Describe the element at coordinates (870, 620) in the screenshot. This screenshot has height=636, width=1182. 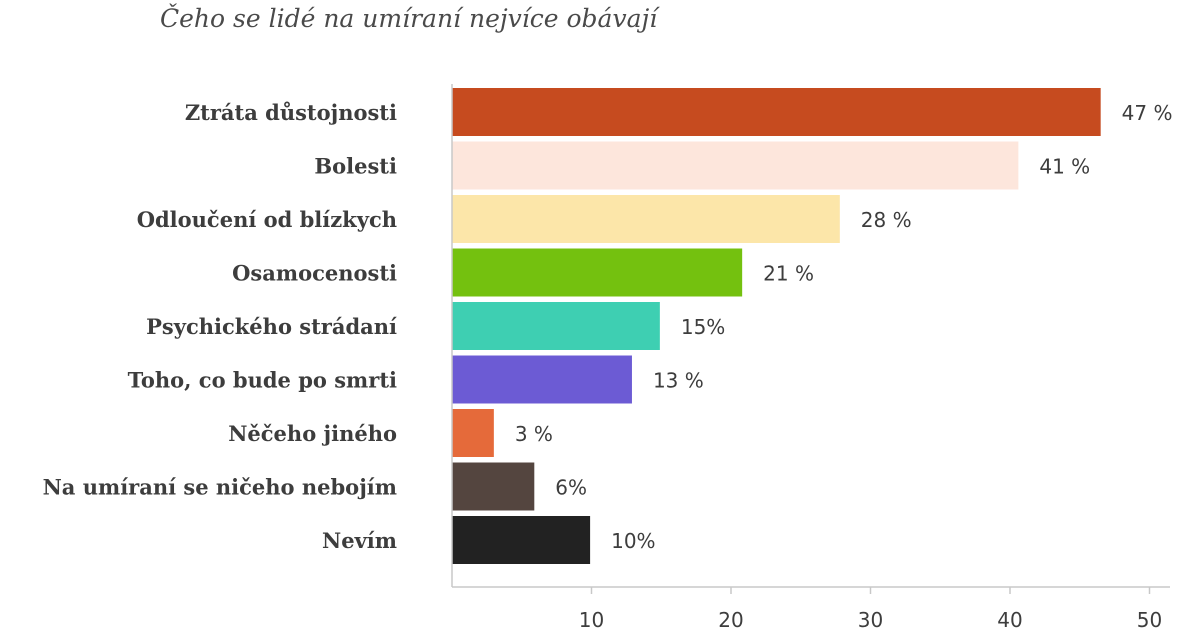
I see `x-tick-label: 30` at that location.